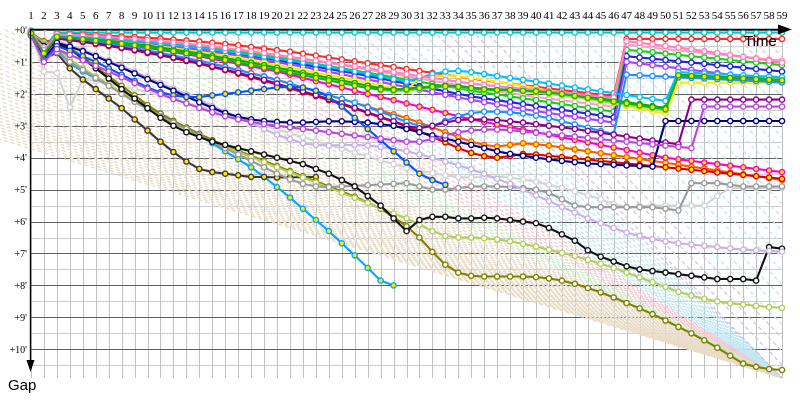  I want to click on x-tick-label: 16, so click(226, 16).